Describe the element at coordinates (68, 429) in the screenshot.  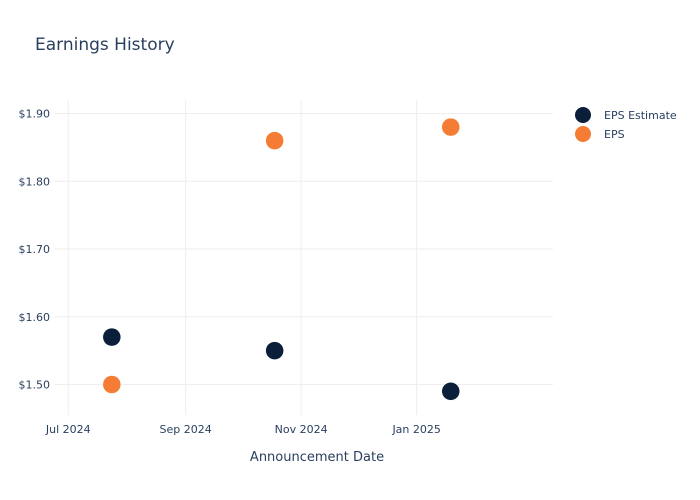
I see `x-tick-label: Jul 2024` at that location.